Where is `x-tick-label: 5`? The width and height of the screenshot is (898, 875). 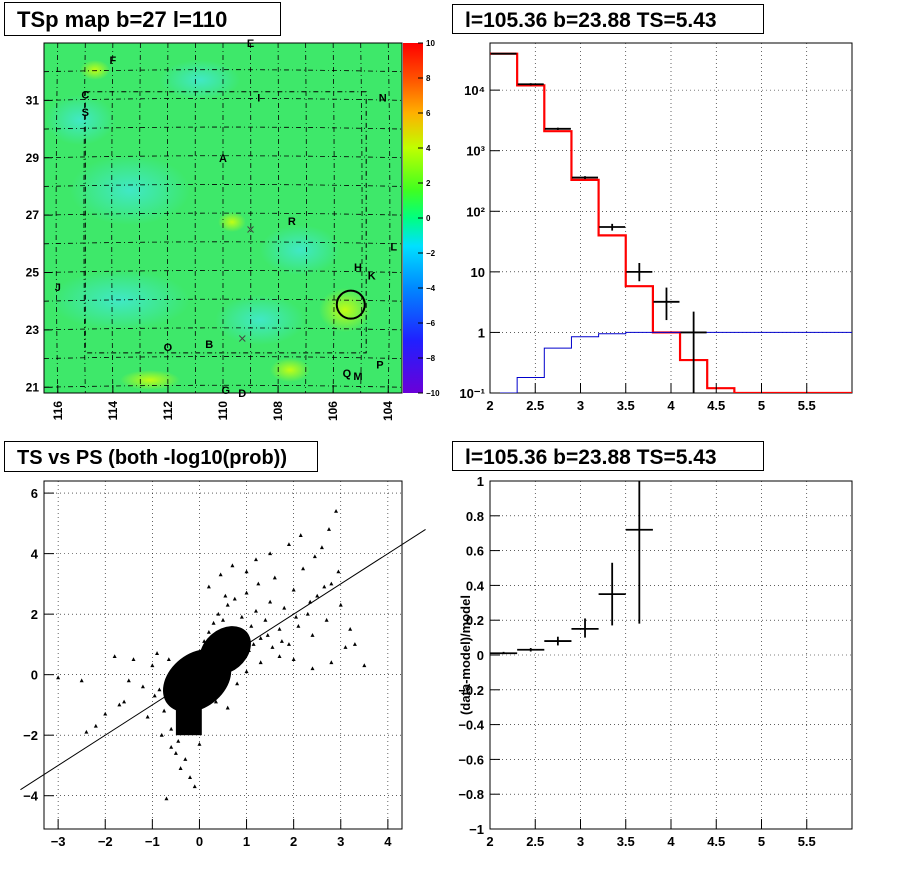
x-tick-label: 5 is located at coordinates (761, 405).